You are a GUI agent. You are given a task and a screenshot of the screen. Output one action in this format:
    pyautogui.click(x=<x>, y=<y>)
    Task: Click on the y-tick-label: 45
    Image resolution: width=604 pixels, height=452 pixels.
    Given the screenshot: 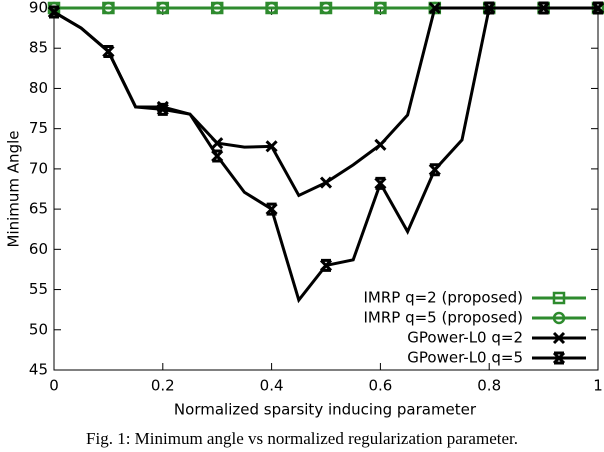 What is the action you would take?
    pyautogui.click(x=38, y=370)
    